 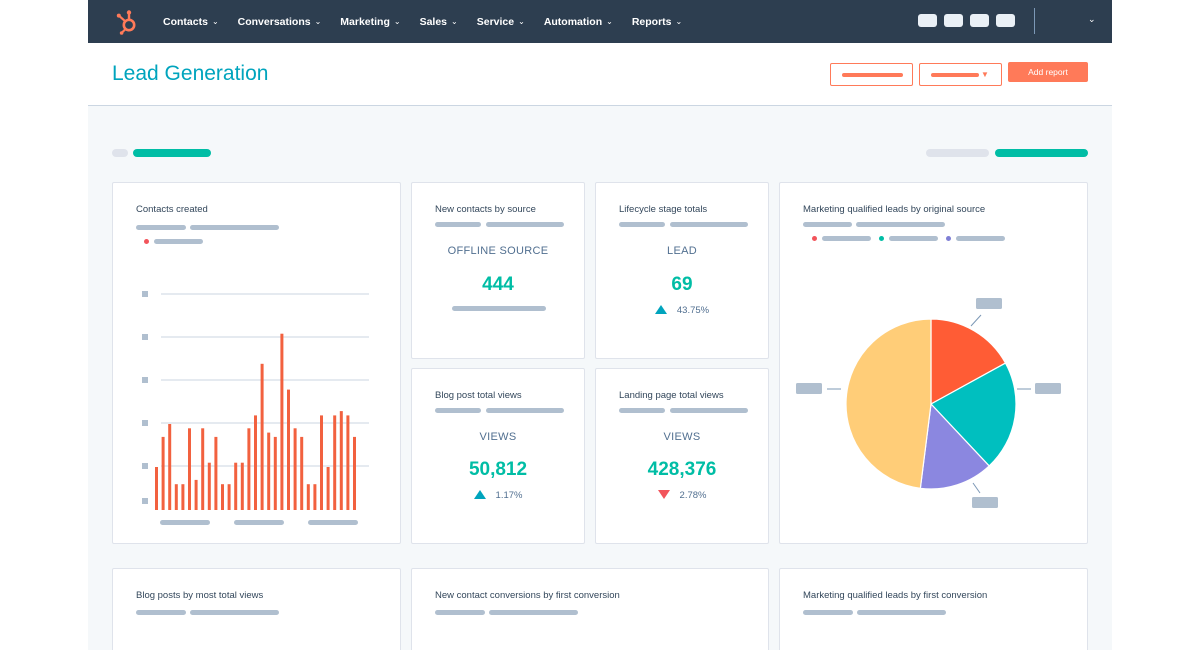 I want to click on kpi-label: LEAD, so click(x=682, y=251).